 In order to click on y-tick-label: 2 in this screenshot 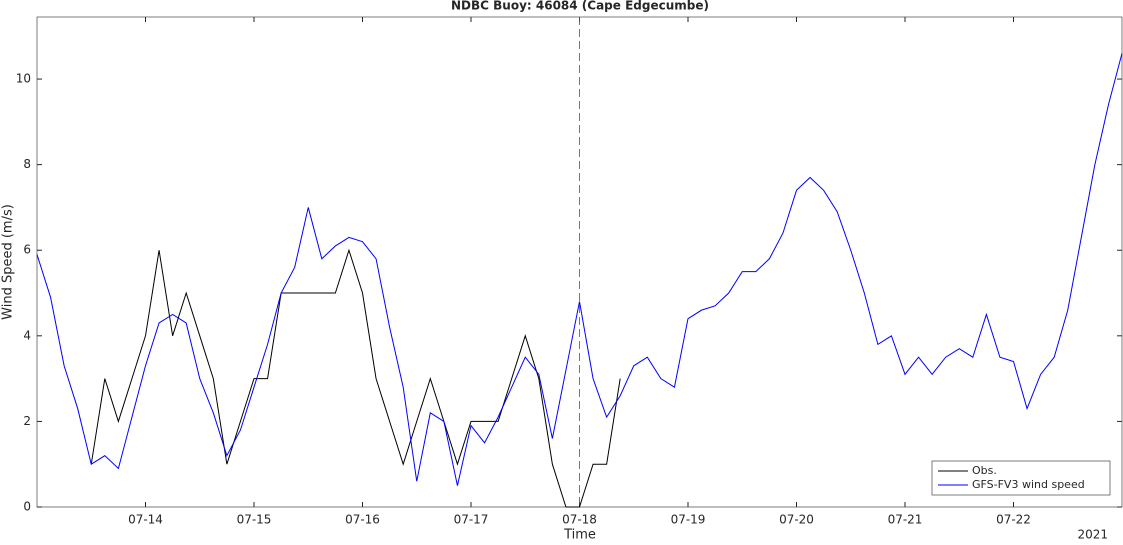, I will do `click(27, 421)`.